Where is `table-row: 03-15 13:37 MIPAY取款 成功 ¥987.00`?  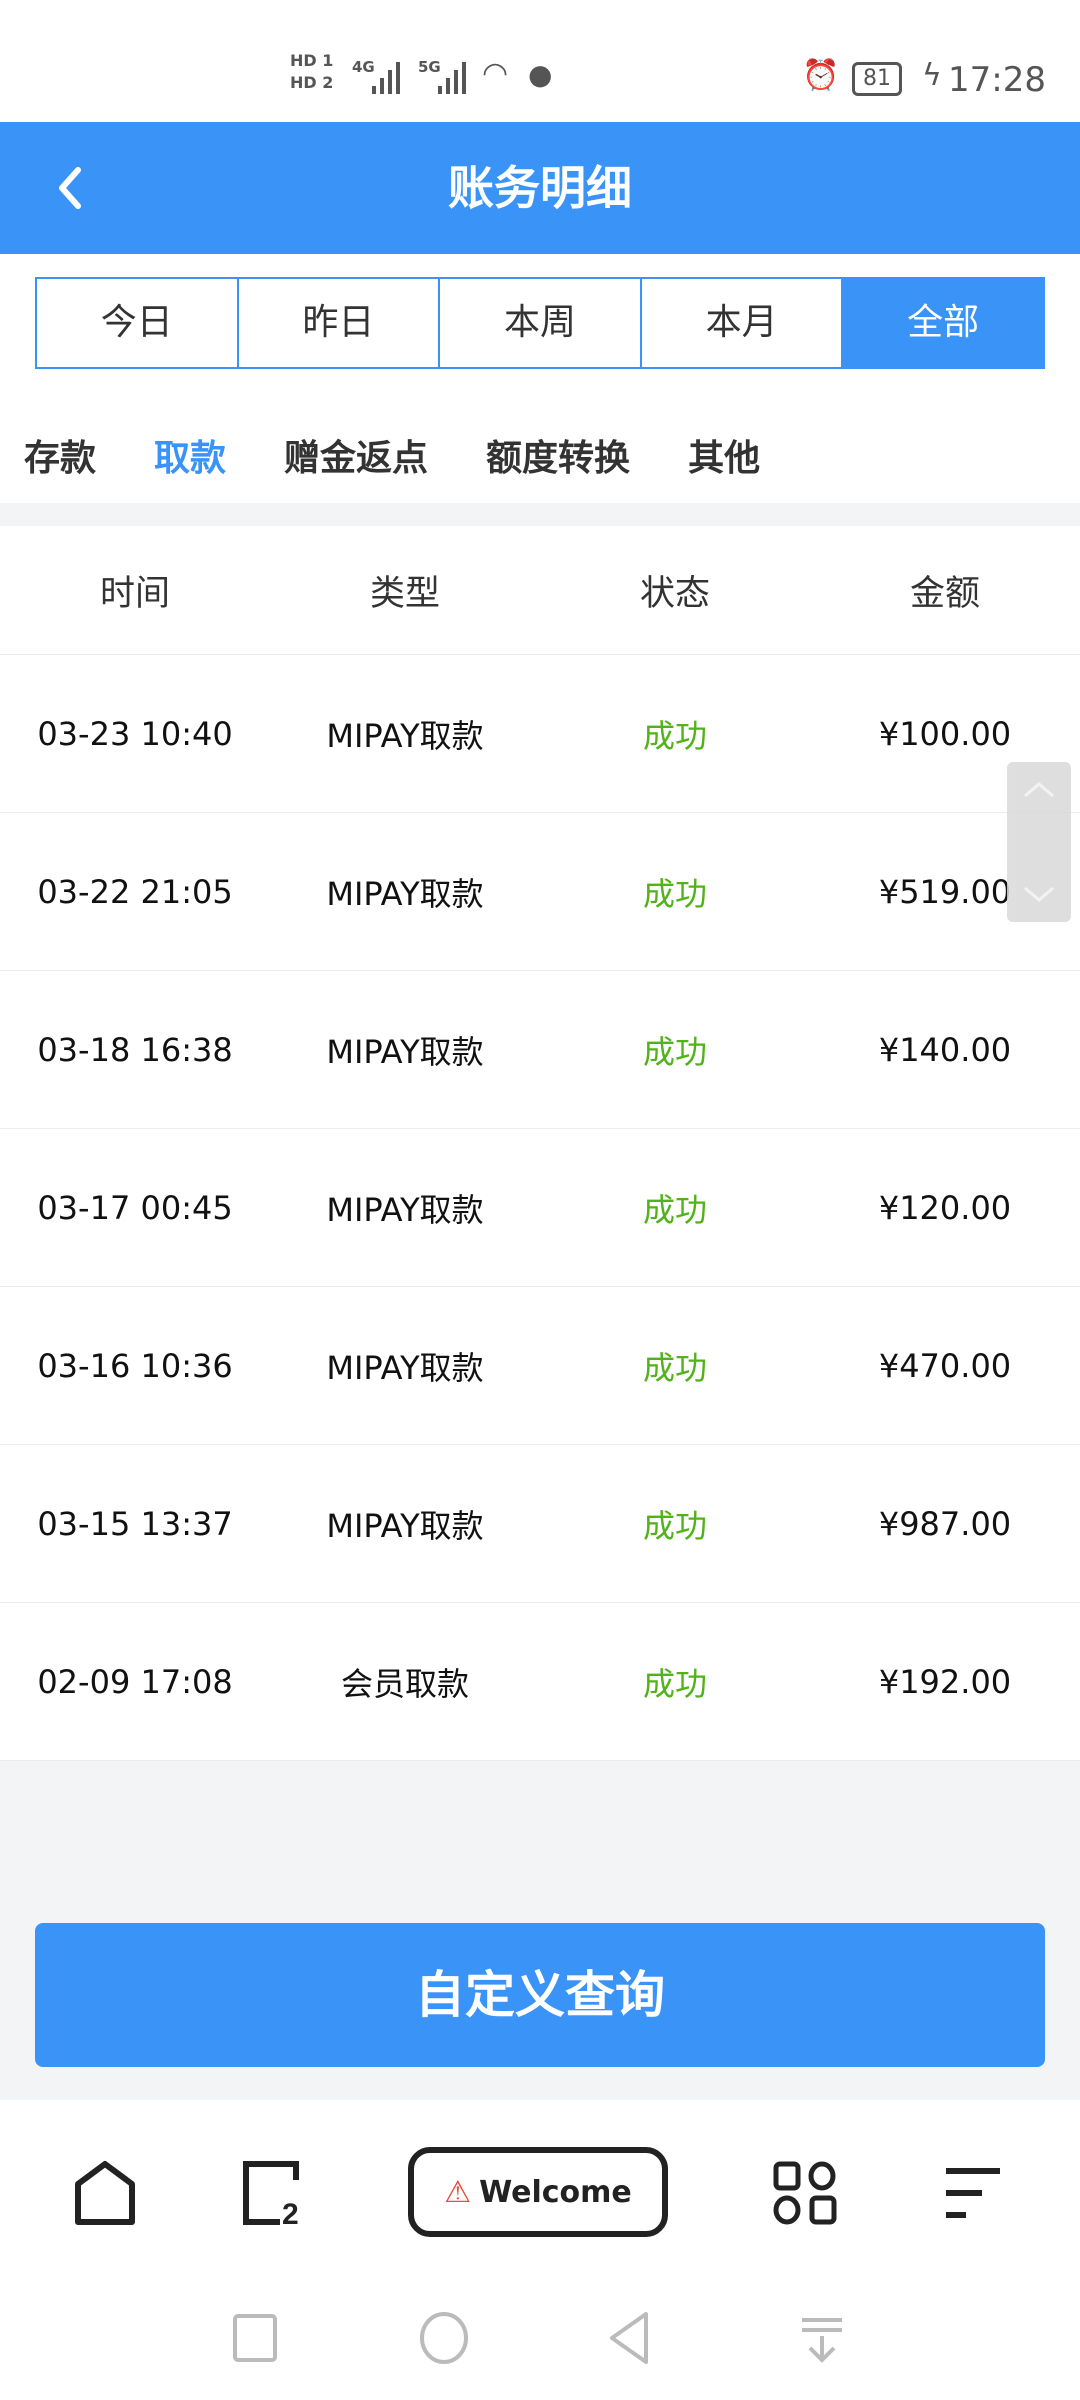
table-row: 03-15 13:37 MIPAY取款 成功 ¥987.00 is located at coordinates (540, 1524).